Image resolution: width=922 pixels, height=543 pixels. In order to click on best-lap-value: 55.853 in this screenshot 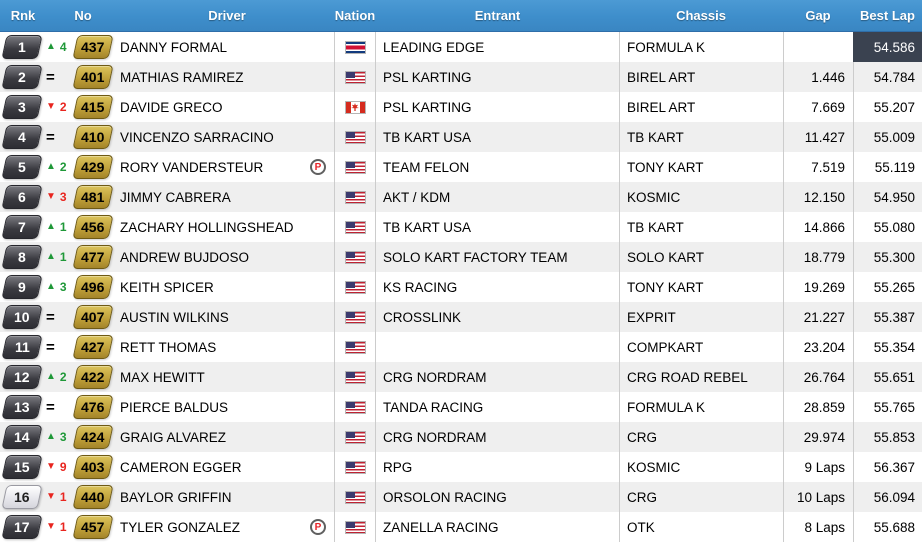, I will do `click(887, 437)`.